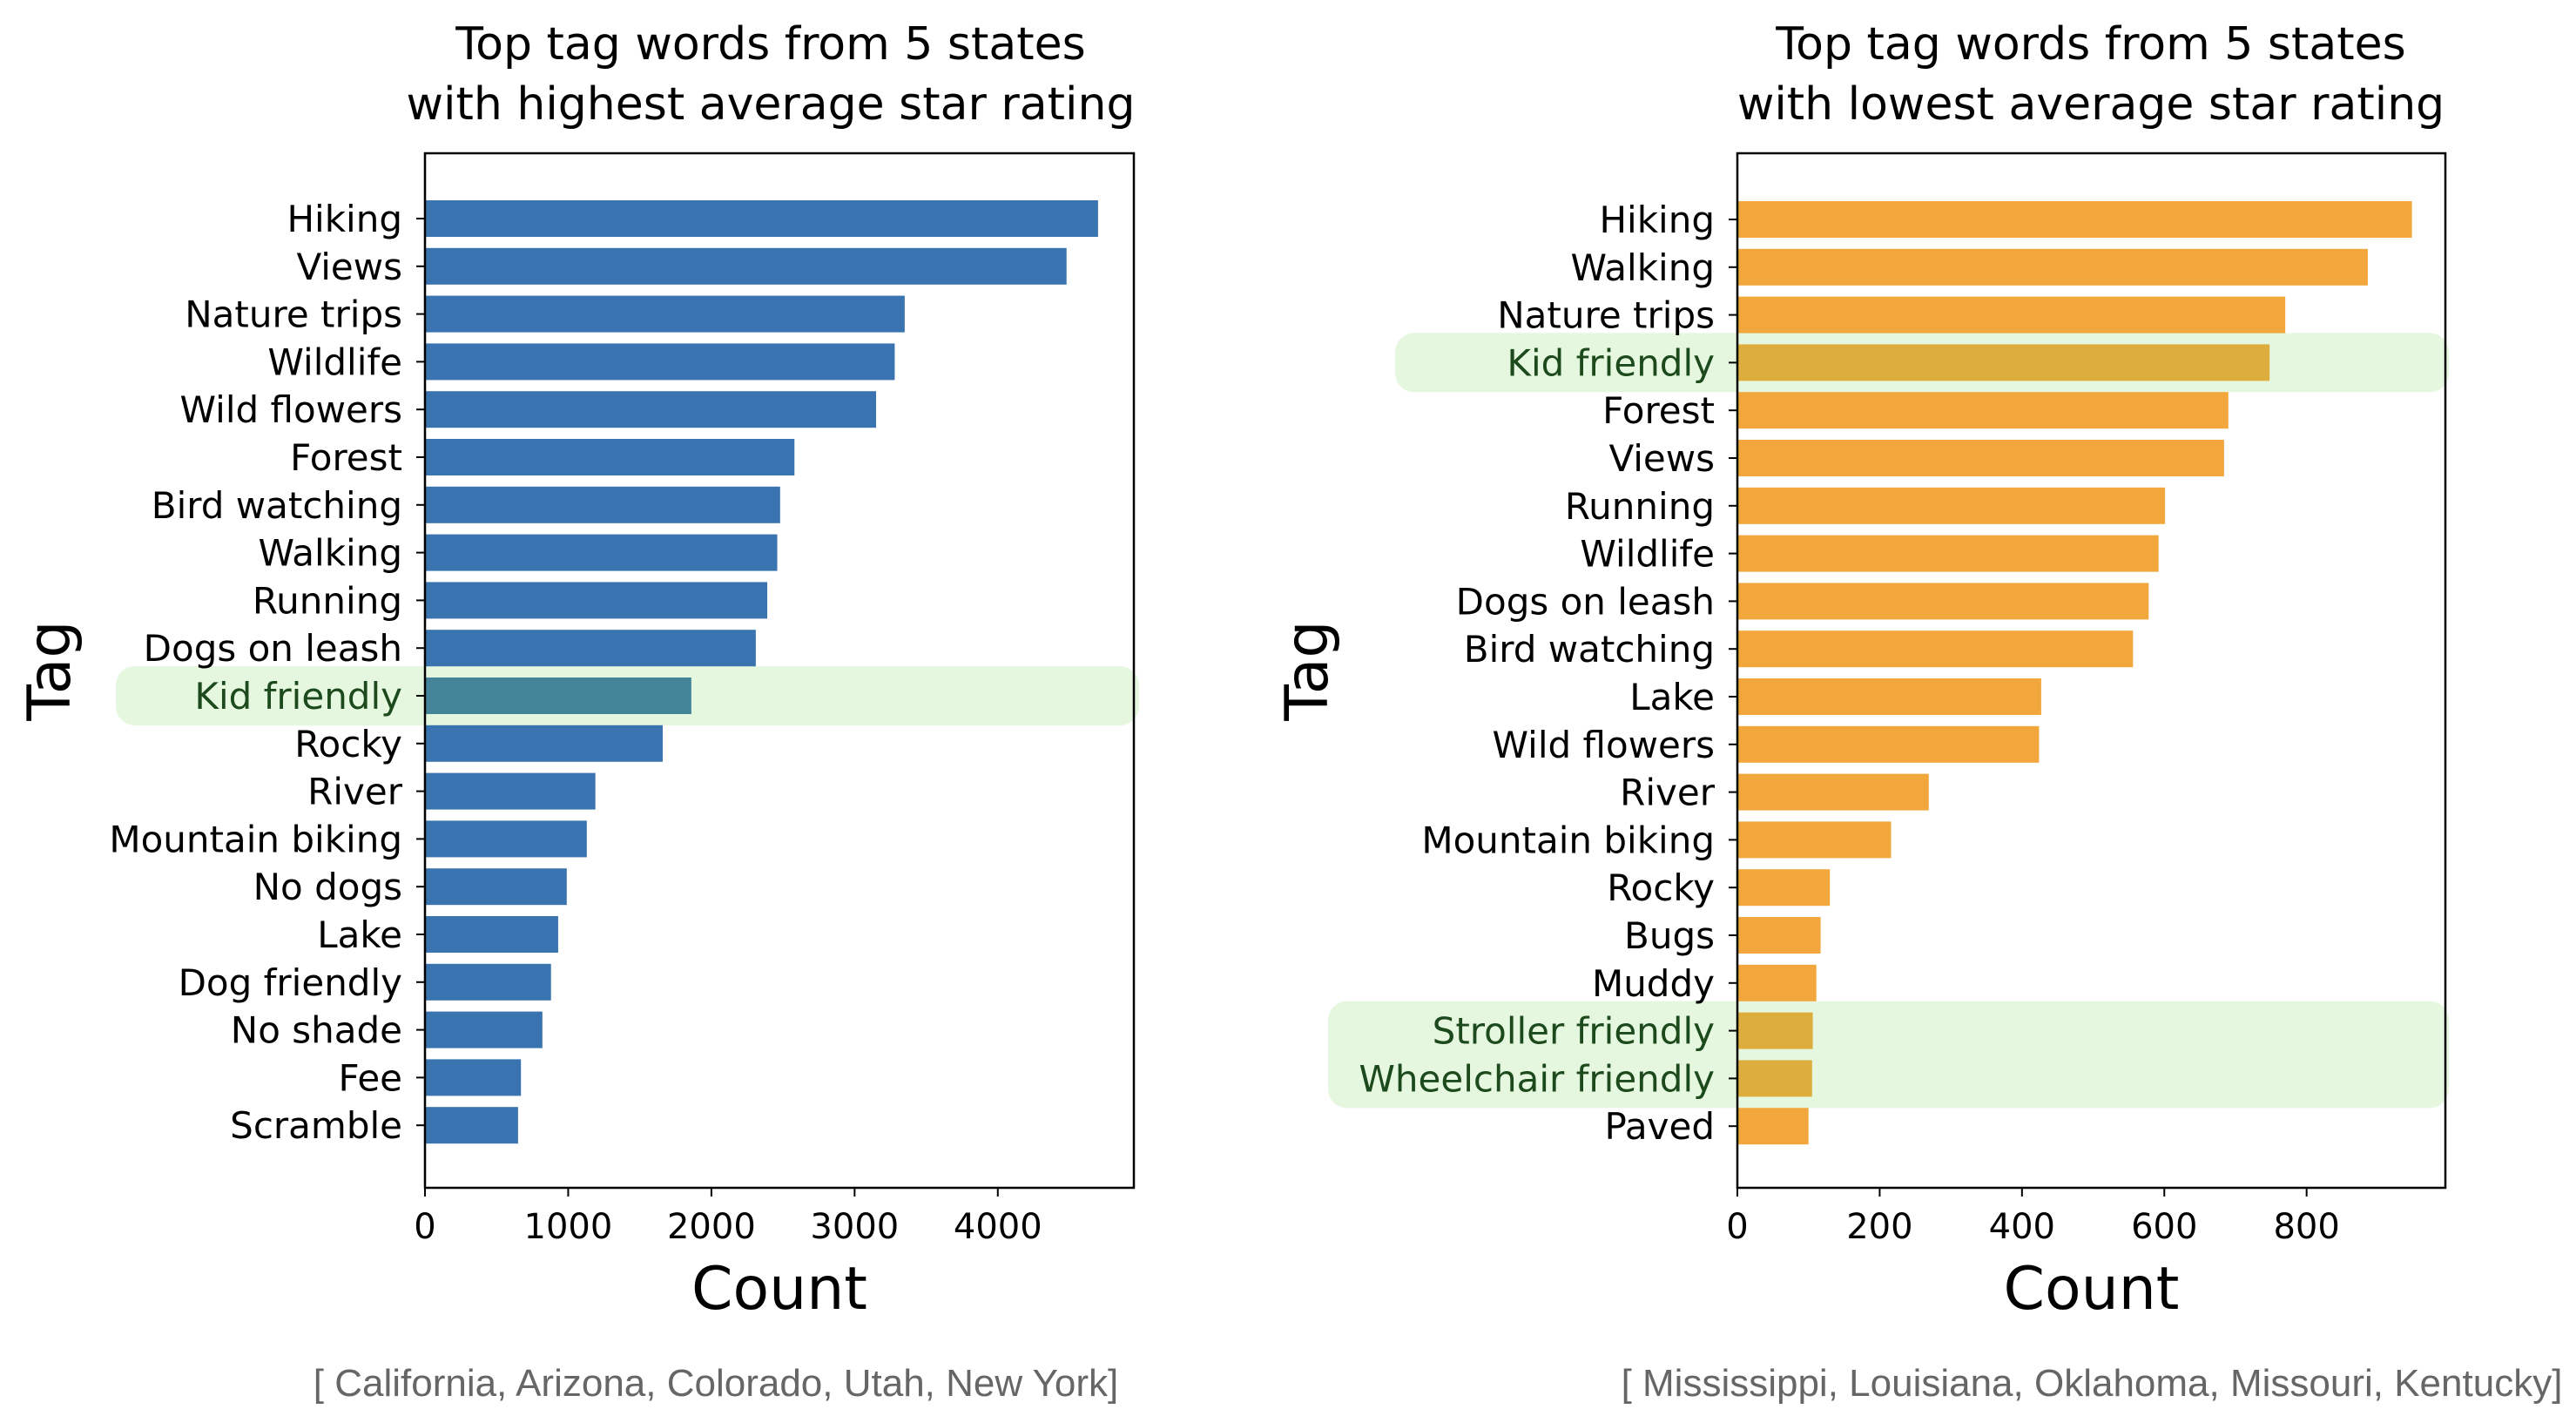  Describe the element at coordinates (854, 1227) in the screenshot. I see `x-tick-label: 3000` at that location.